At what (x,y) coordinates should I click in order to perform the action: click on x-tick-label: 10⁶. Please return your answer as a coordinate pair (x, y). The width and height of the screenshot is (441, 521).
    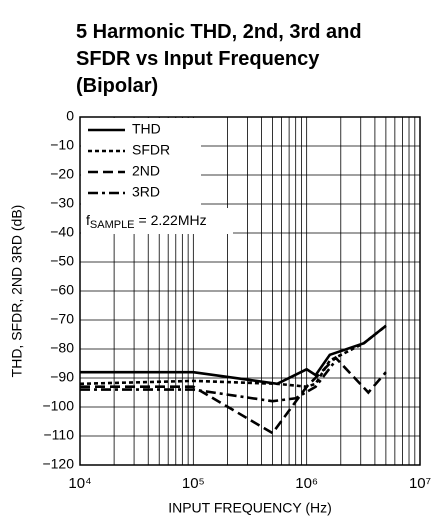
    Looking at the image, I should click on (306, 483).